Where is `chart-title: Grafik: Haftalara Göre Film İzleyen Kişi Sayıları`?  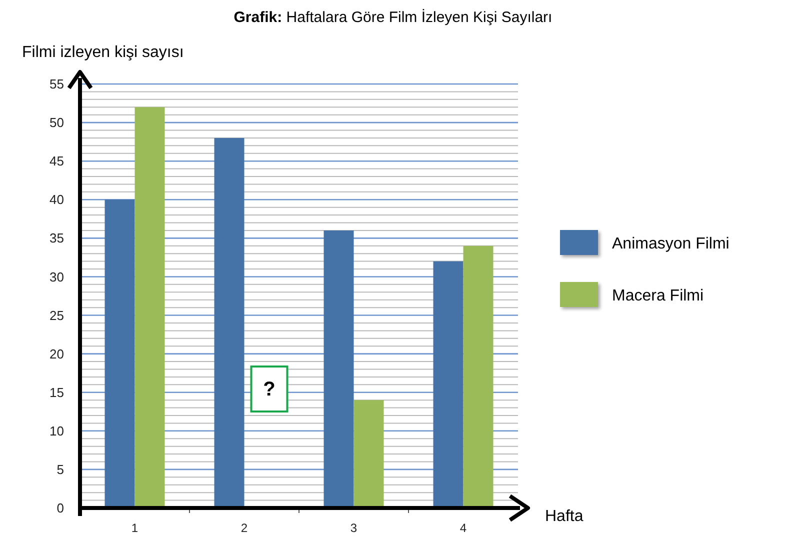 chart-title: Grafik: Haftalara Göre Film İzleyen Kişi Sayıları is located at coordinates (393, 17).